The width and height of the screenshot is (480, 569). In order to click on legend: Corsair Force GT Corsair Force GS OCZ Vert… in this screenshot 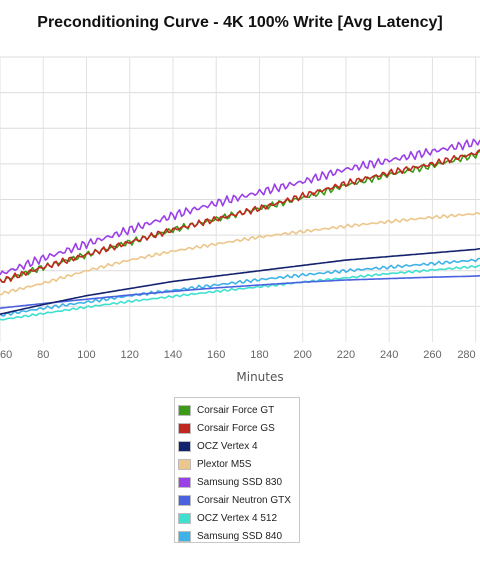, I will do `click(237, 470)`.